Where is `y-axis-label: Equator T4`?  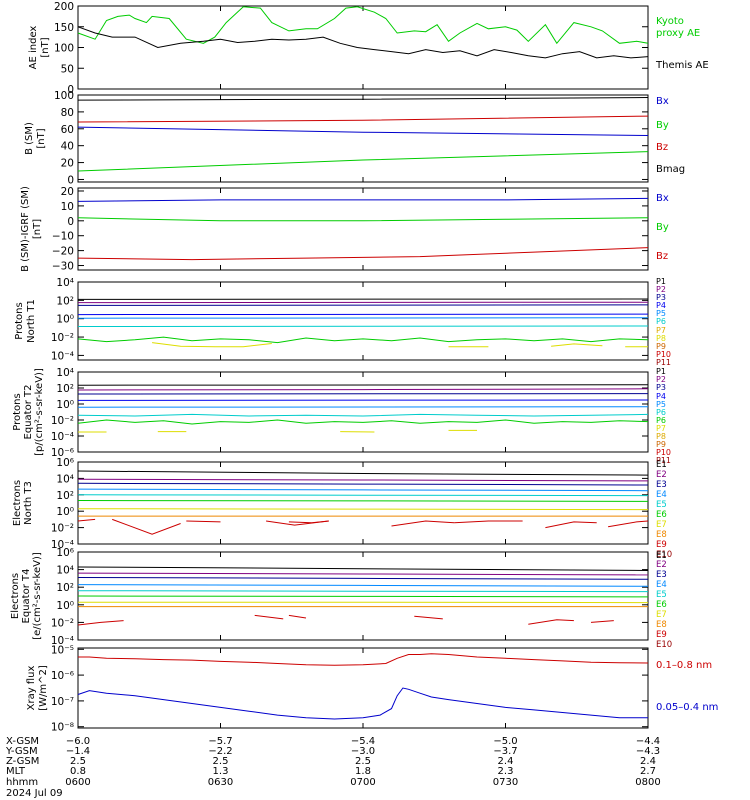
y-axis-label: Equator T4 is located at coordinates (26, 596).